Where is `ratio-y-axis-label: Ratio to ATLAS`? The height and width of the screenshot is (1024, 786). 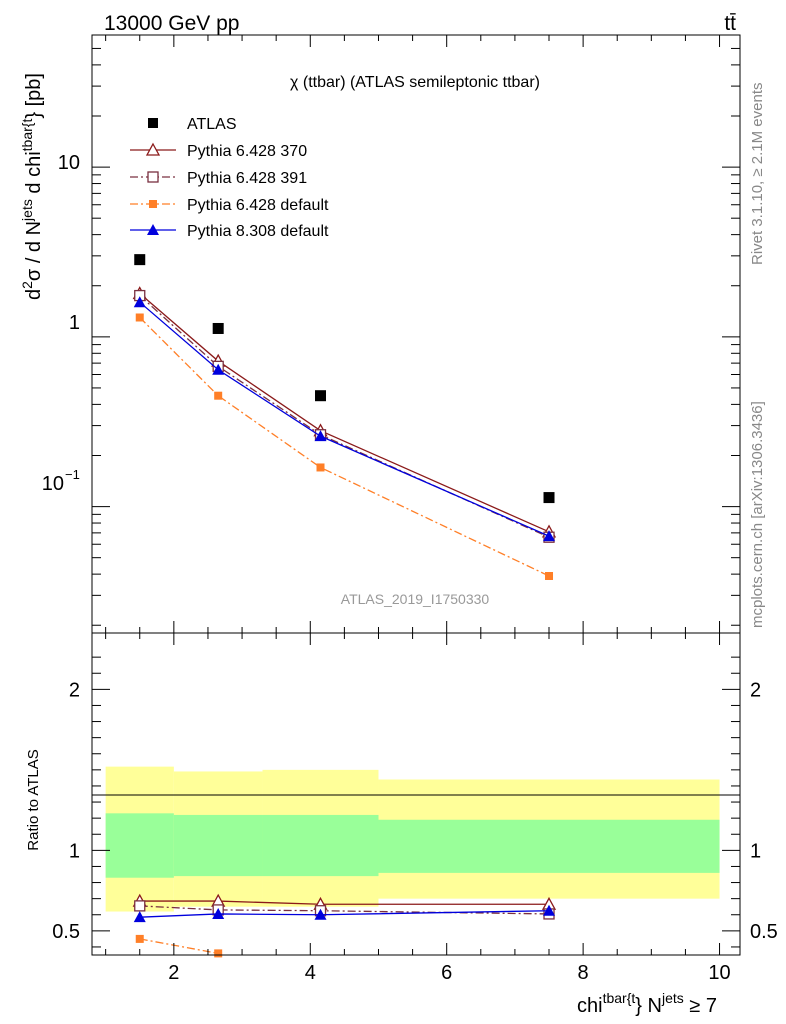 ratio-y-axis-label: Ratio to ATLAS is located at coordinates (33, 799).